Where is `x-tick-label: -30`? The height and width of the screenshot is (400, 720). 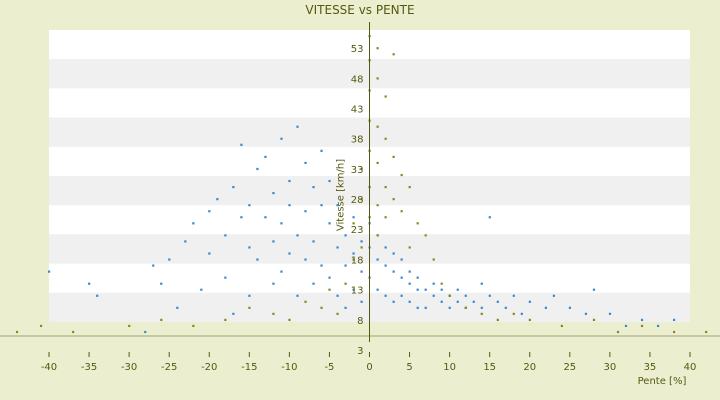
x-tick-label: -30 is located at coordinates (129, 367).